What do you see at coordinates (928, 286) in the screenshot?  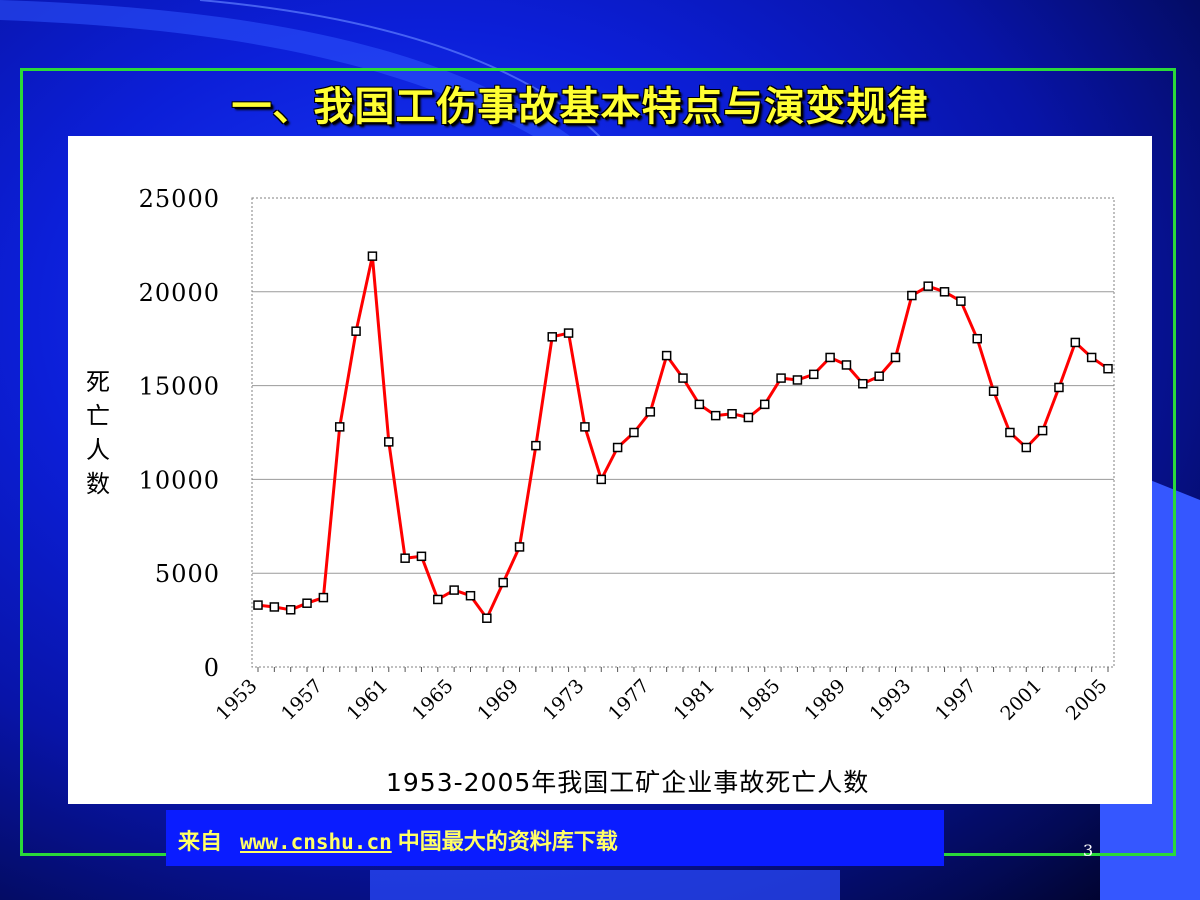 I see `data-point-1994` at bounding box center [928, 286].